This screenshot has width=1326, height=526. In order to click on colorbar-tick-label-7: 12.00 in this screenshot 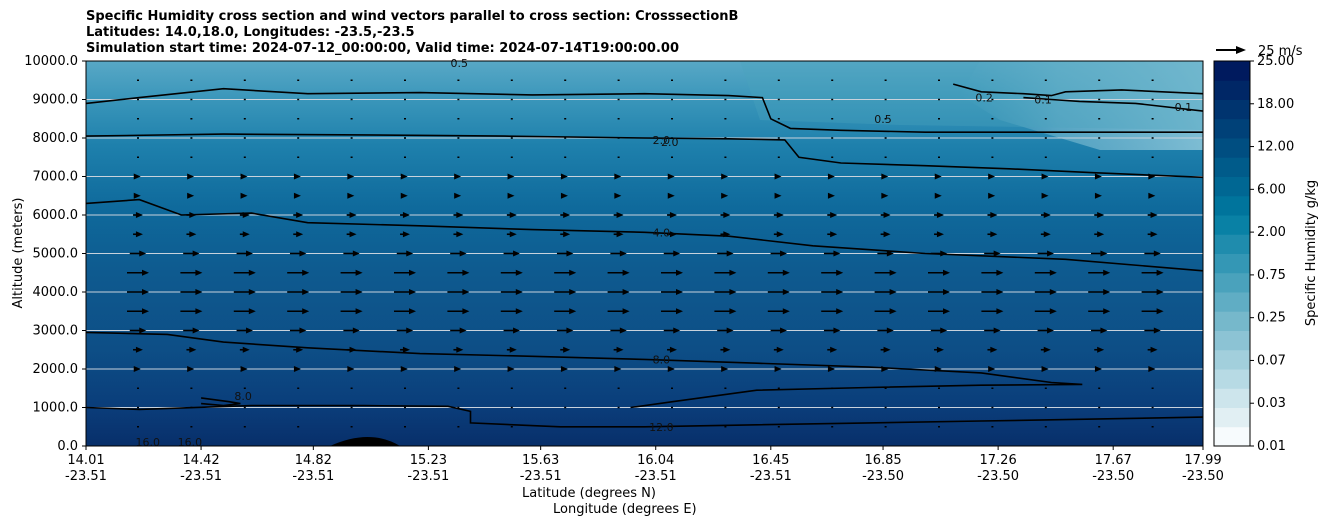, I will do `click(1275, 147)`.